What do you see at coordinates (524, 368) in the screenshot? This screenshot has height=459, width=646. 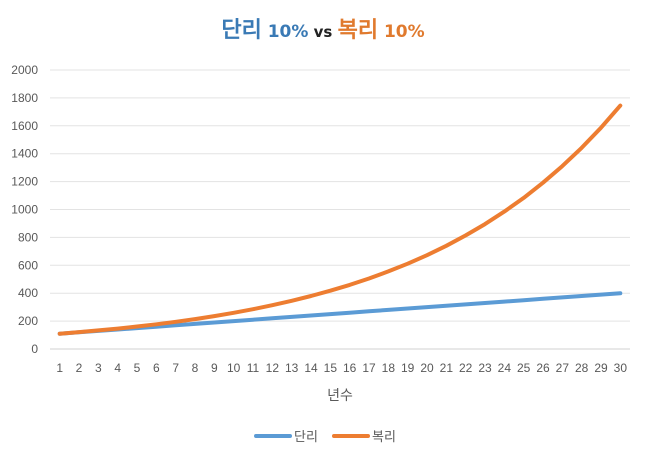 I see `x-tick-label: 25` at bounding box center [524, 368].